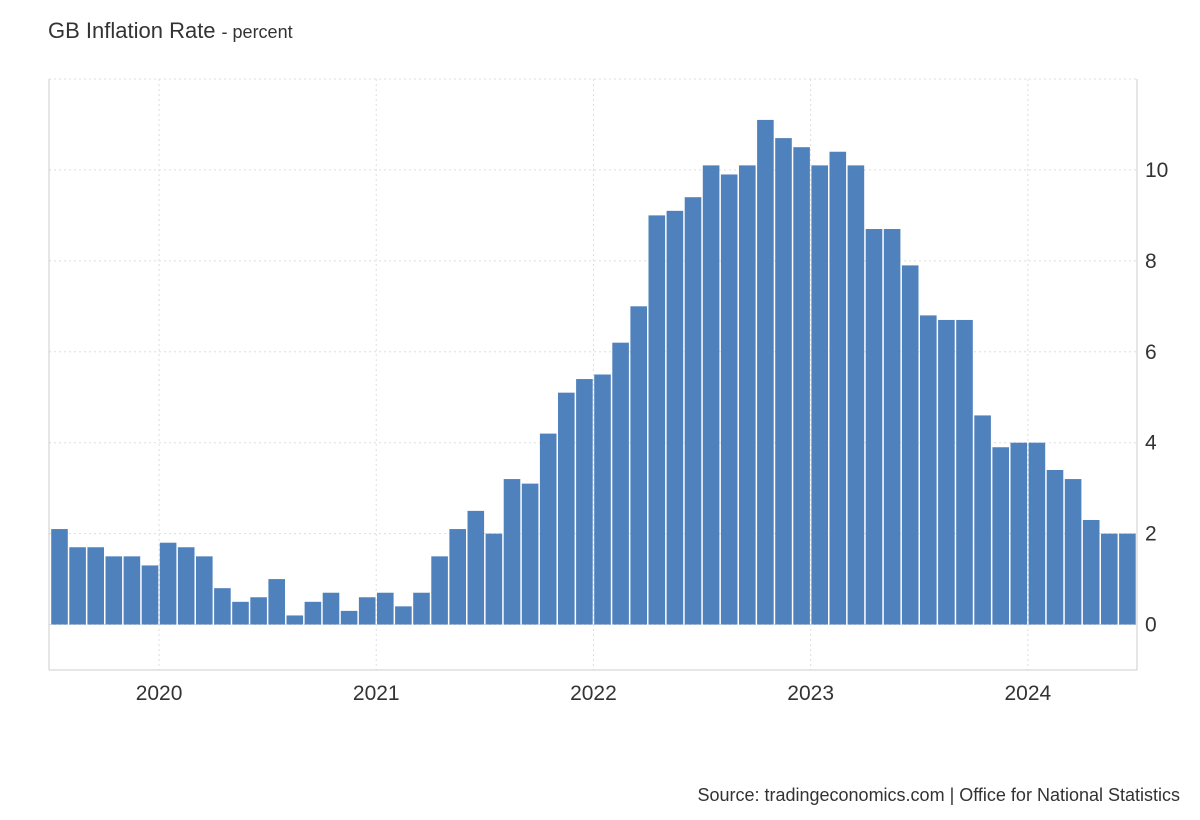  Describe the element at coordinates (593, 693) in the screenshot. I see `x-tick-label: 2022` at that location.